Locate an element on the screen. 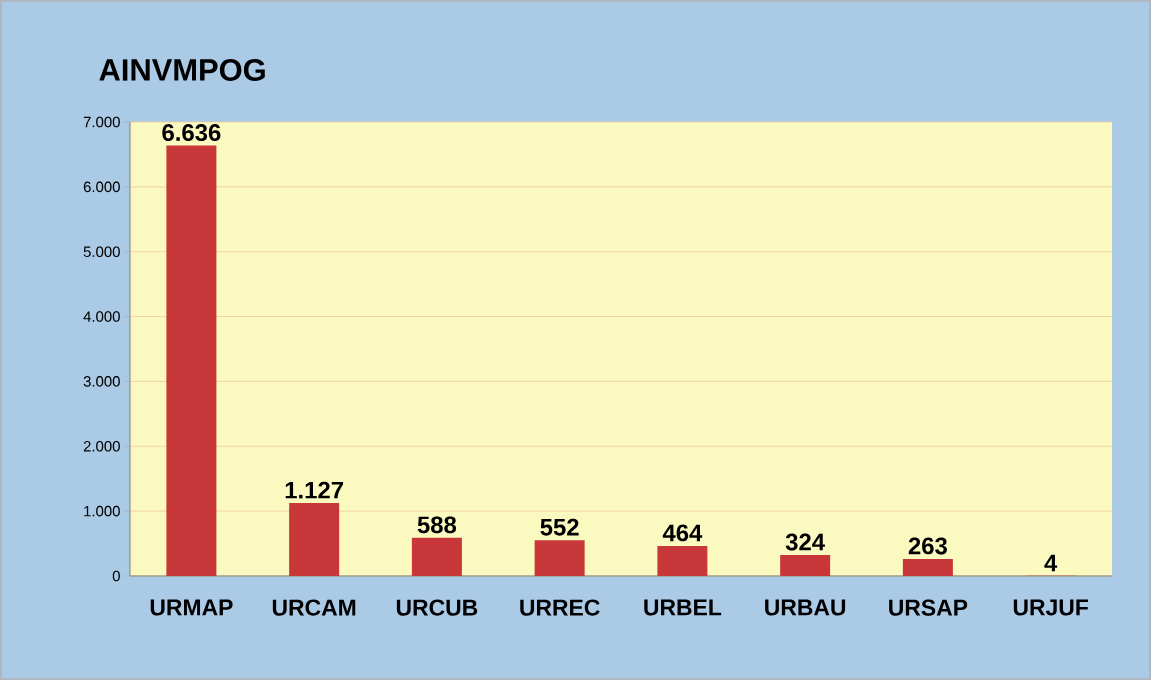  y-tick-label: 6.000 is located at coordinates (101, 187).